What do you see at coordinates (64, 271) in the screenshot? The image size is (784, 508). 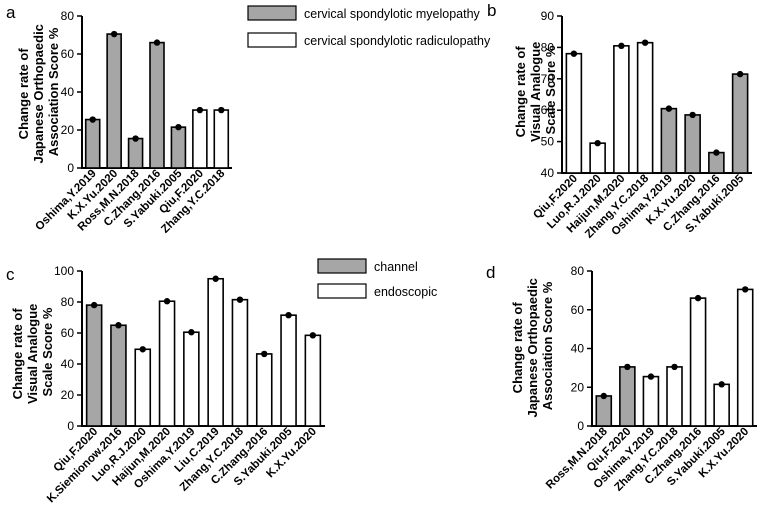 I see `y-tick-label: 100` at bounding box center [64, 271].